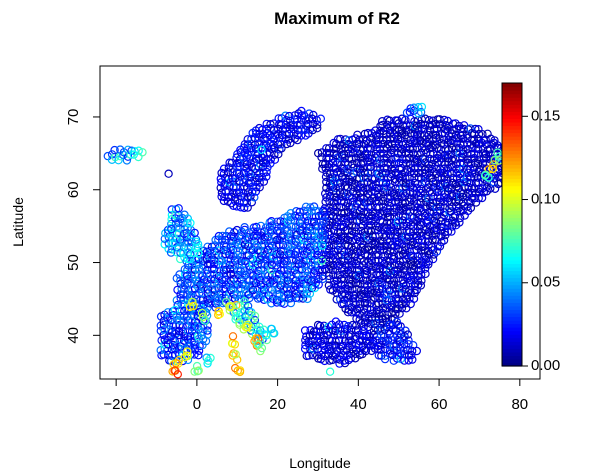 The image size is (589, 474). What do you see at coordinates (197, 404) in the screenshot?
I see `x-tick-label: 0` at bounding box center [197, 404].